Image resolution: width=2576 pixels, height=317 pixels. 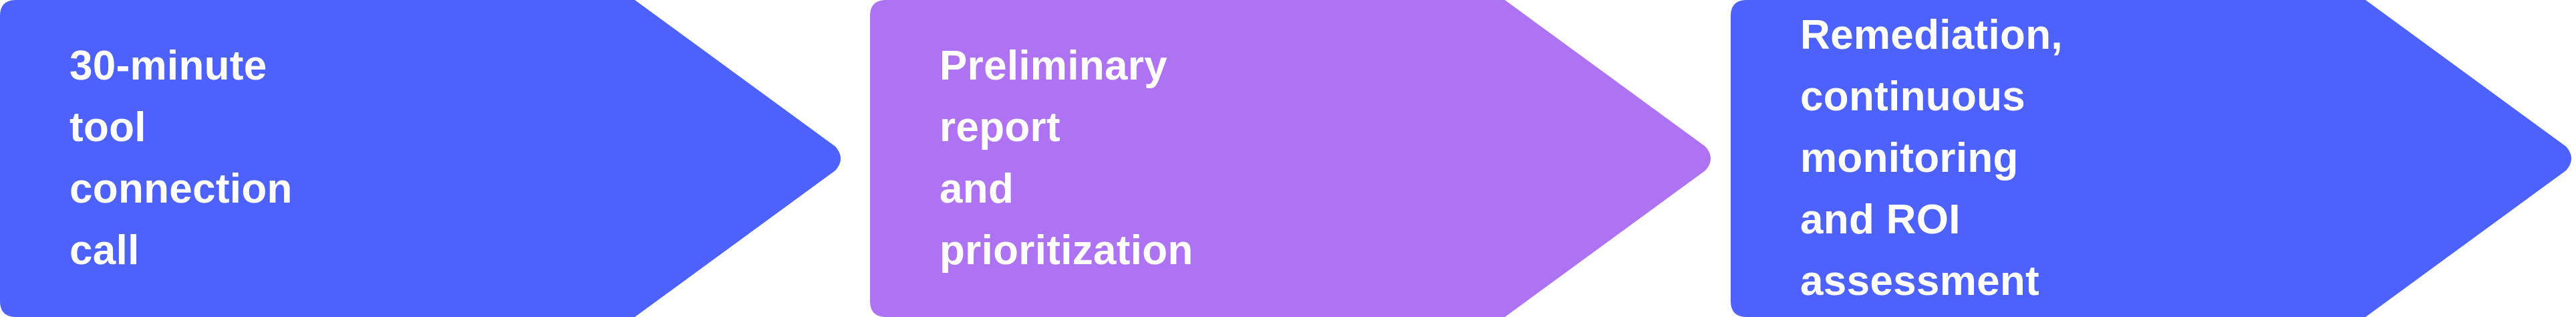 I want to click on step-1-label: 30-minute tool connection call, so click(x=181, y=158).